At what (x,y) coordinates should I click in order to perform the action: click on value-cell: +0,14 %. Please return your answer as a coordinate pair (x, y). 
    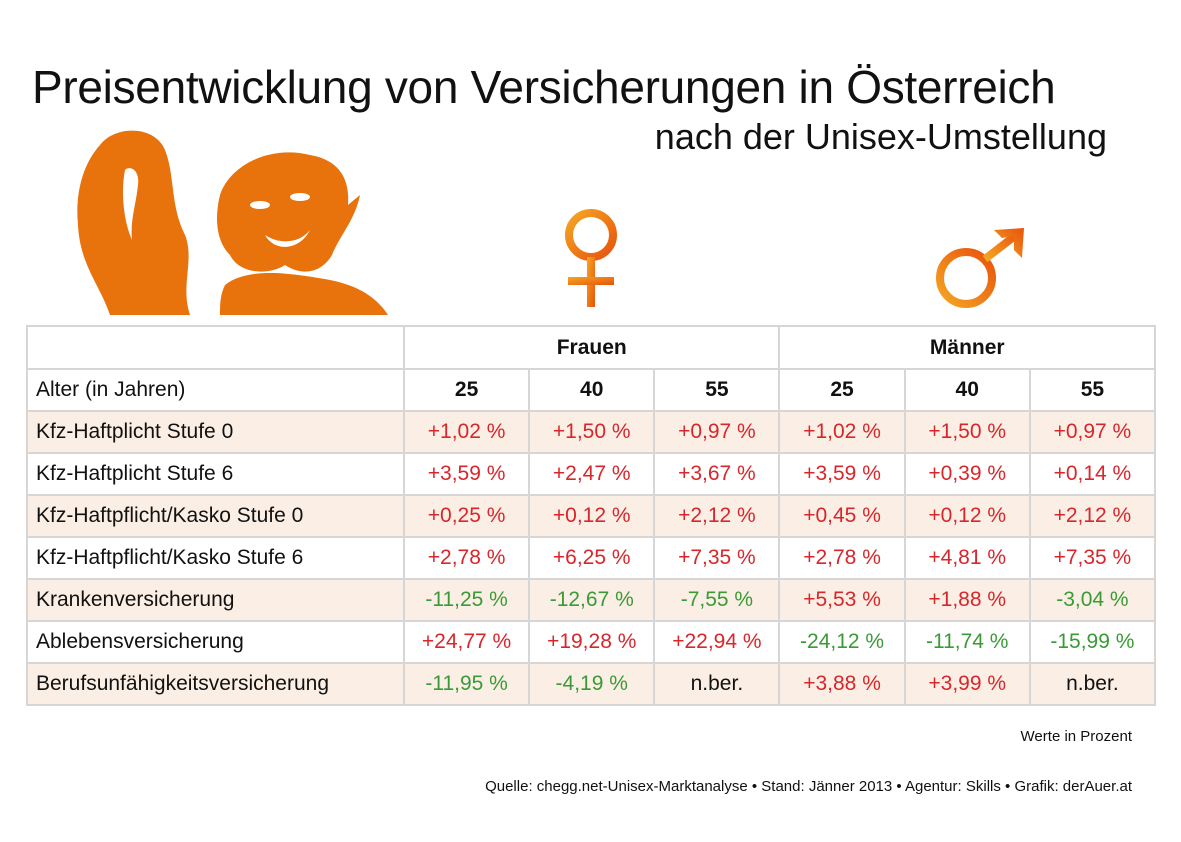
    Looking at the image, I should click on (1092, 474).